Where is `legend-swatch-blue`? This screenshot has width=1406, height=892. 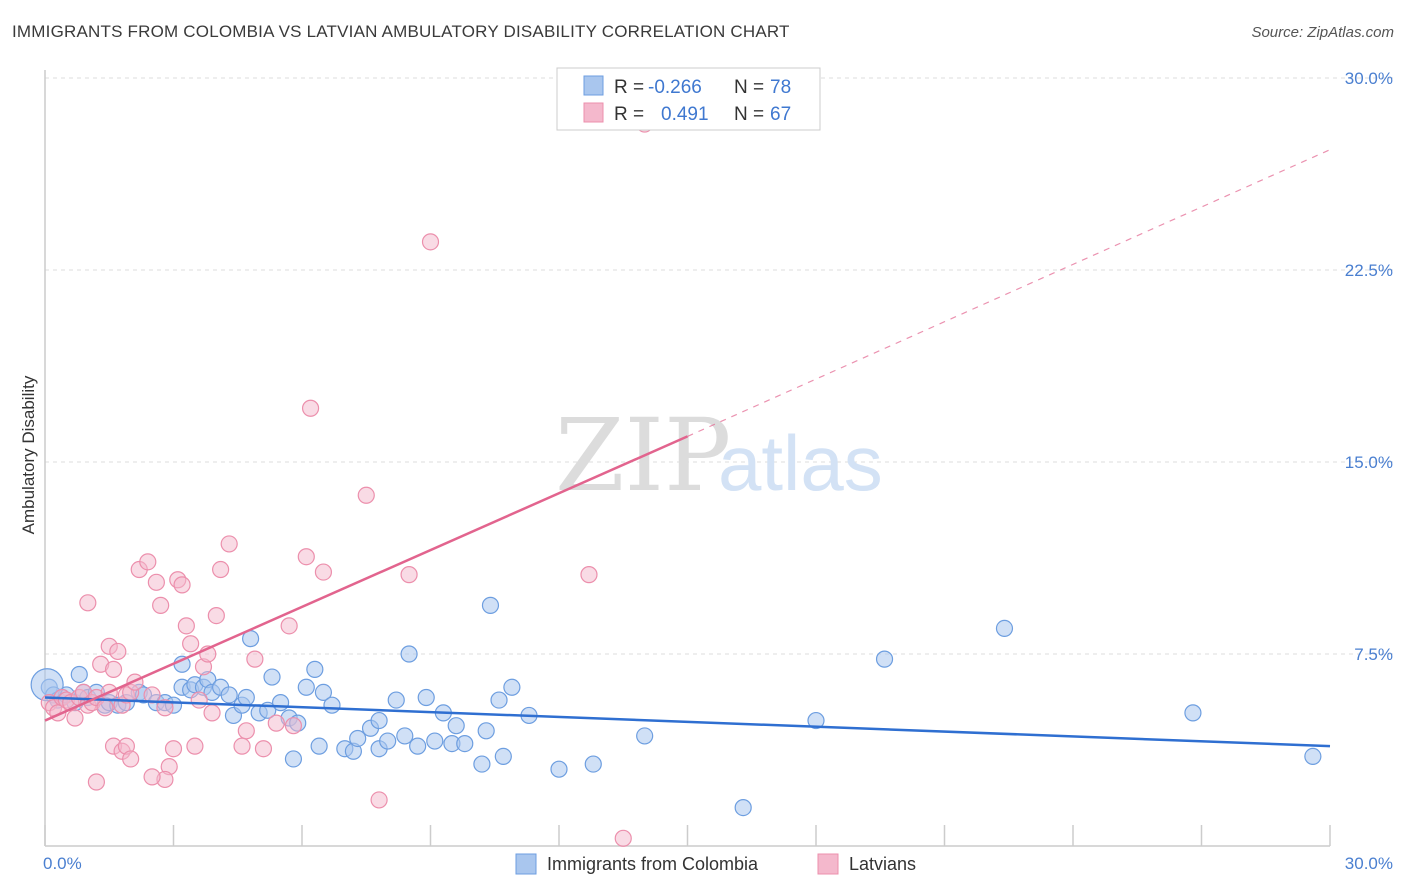
legend-swatch-blue is located at coordinates (593, 85).